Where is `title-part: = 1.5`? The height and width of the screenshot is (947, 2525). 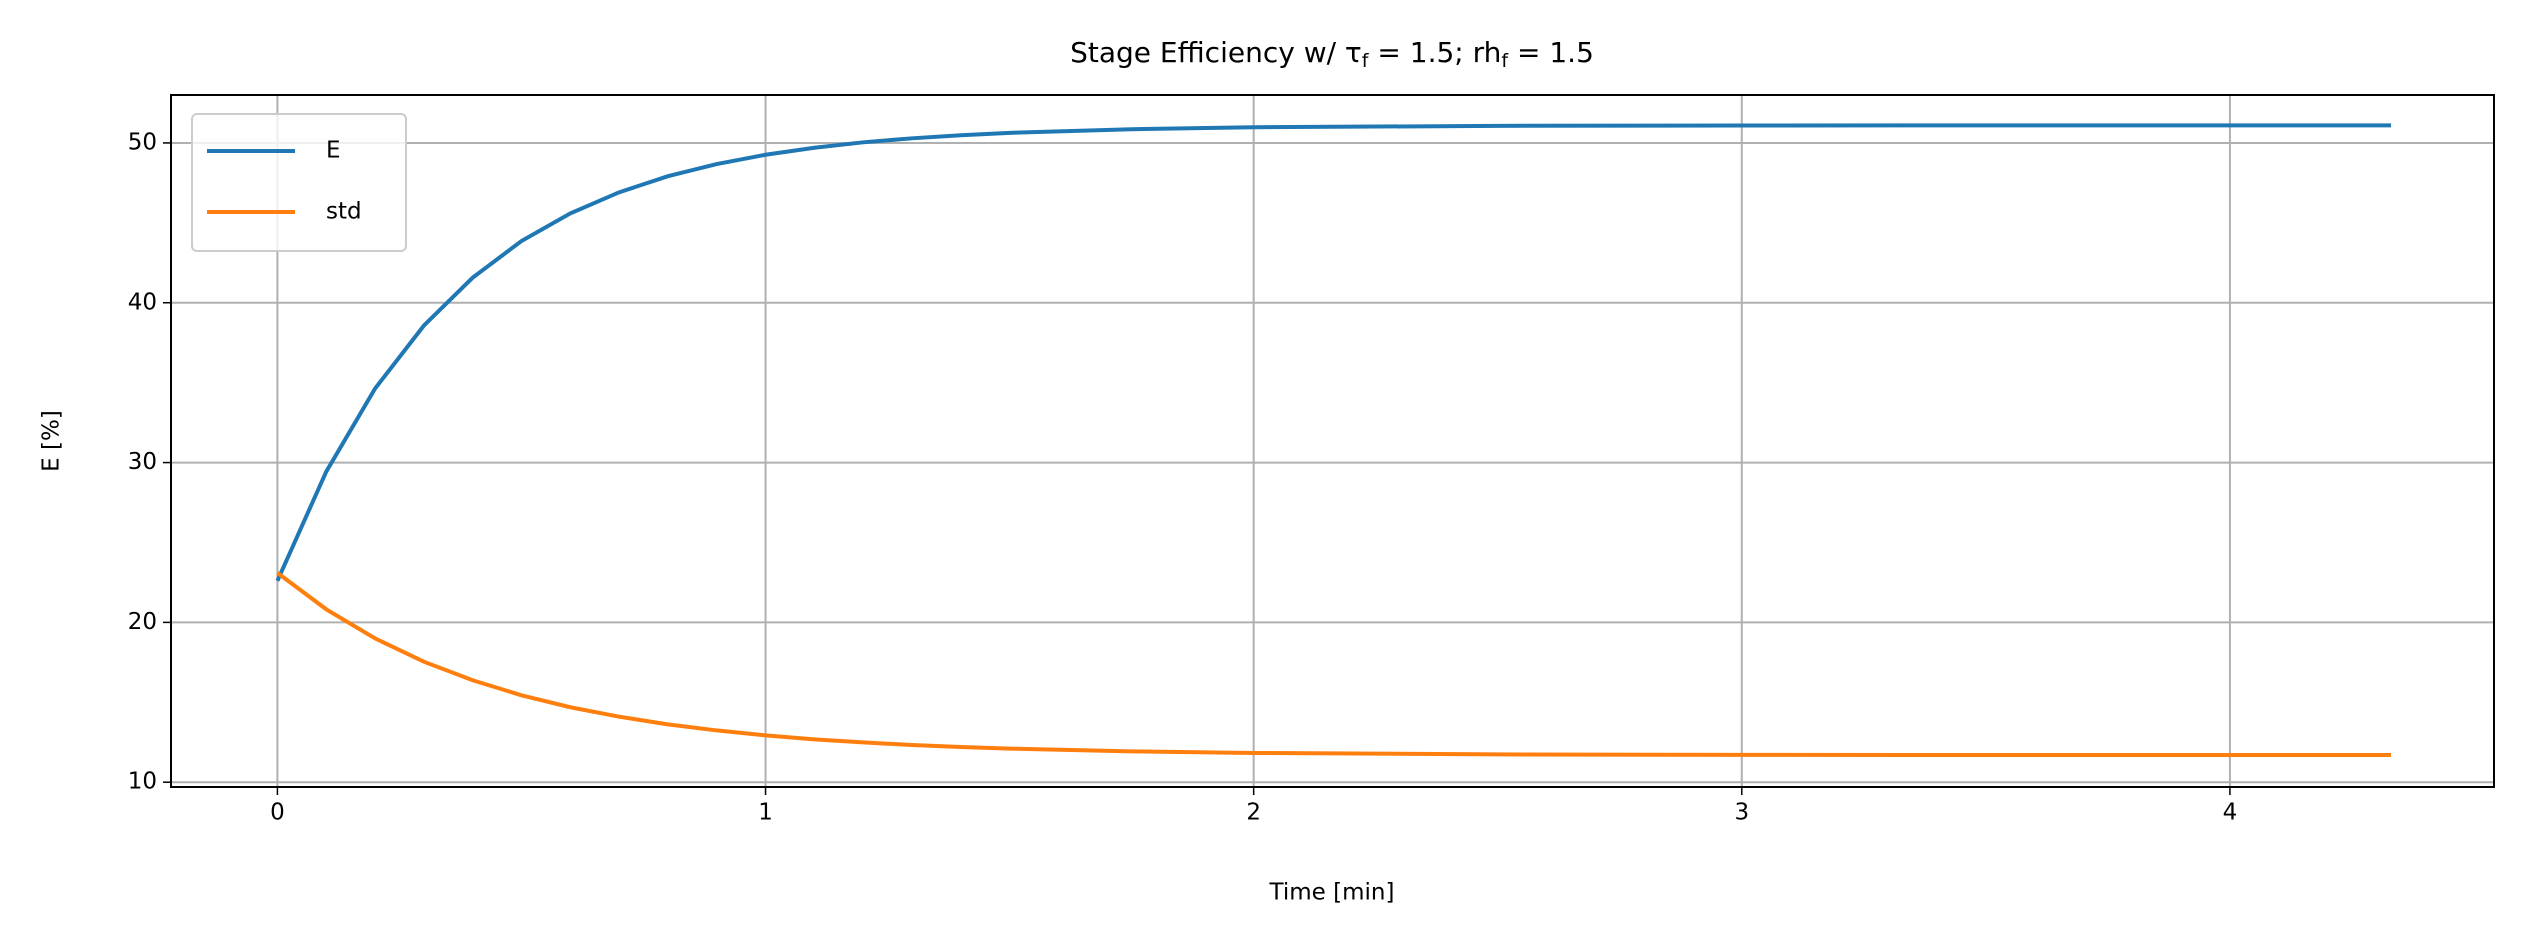 title-part: = 1.5 is located at coordinates (1551, 52).